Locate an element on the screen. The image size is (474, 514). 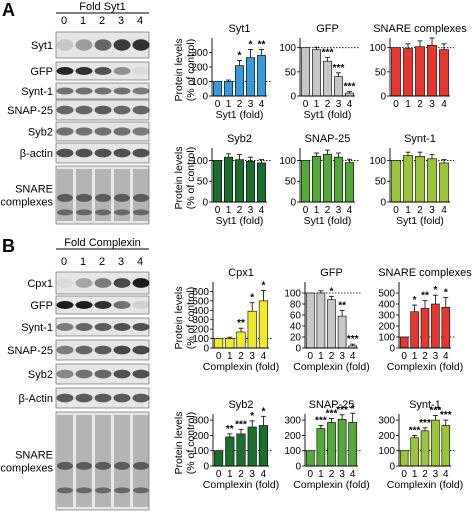
blot-row-label: GFP is located at coordinates (41, 72).